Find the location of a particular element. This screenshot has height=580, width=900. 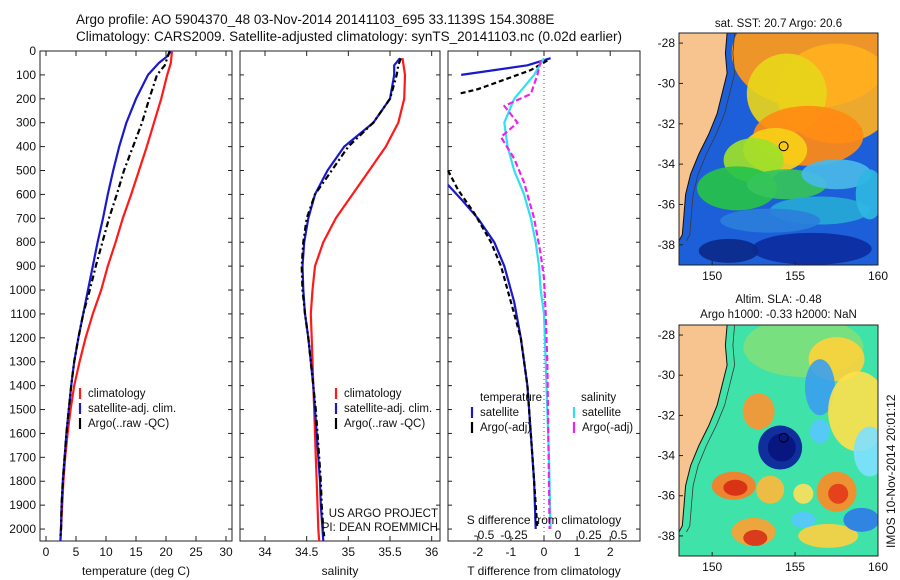

y-tick-label: 1600 is located at coordinates (22, 433).